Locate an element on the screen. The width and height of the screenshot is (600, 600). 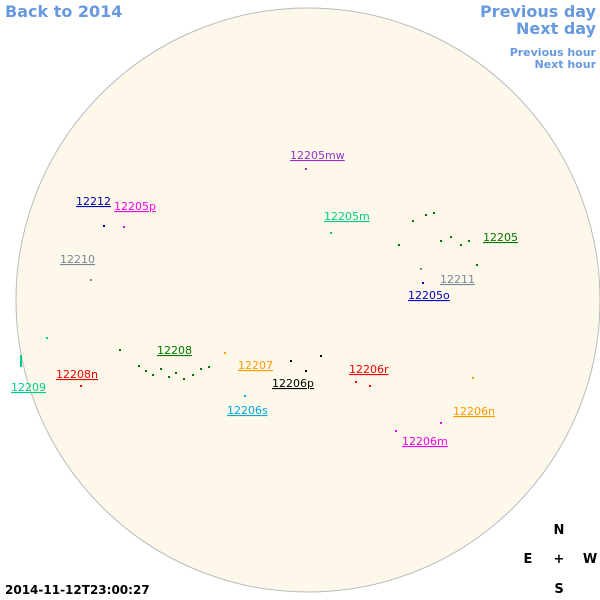
region-label: 12205p is located at coordinates (135, 206).